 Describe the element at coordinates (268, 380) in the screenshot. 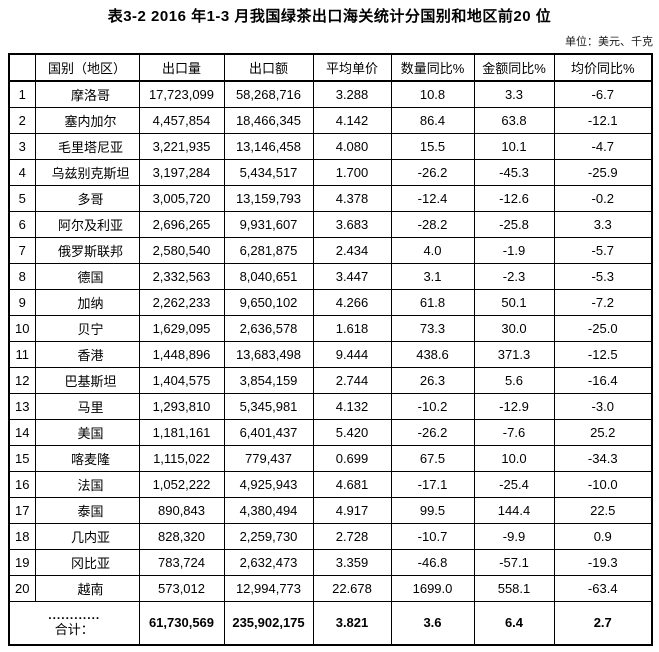

I see `value-cell: 3,854,159` at that location.